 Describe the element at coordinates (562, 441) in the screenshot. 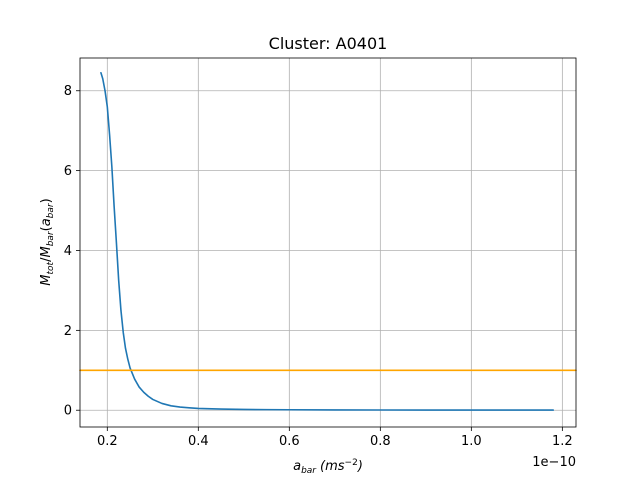

I see `x-tick-label-5: 1.2` at that location.